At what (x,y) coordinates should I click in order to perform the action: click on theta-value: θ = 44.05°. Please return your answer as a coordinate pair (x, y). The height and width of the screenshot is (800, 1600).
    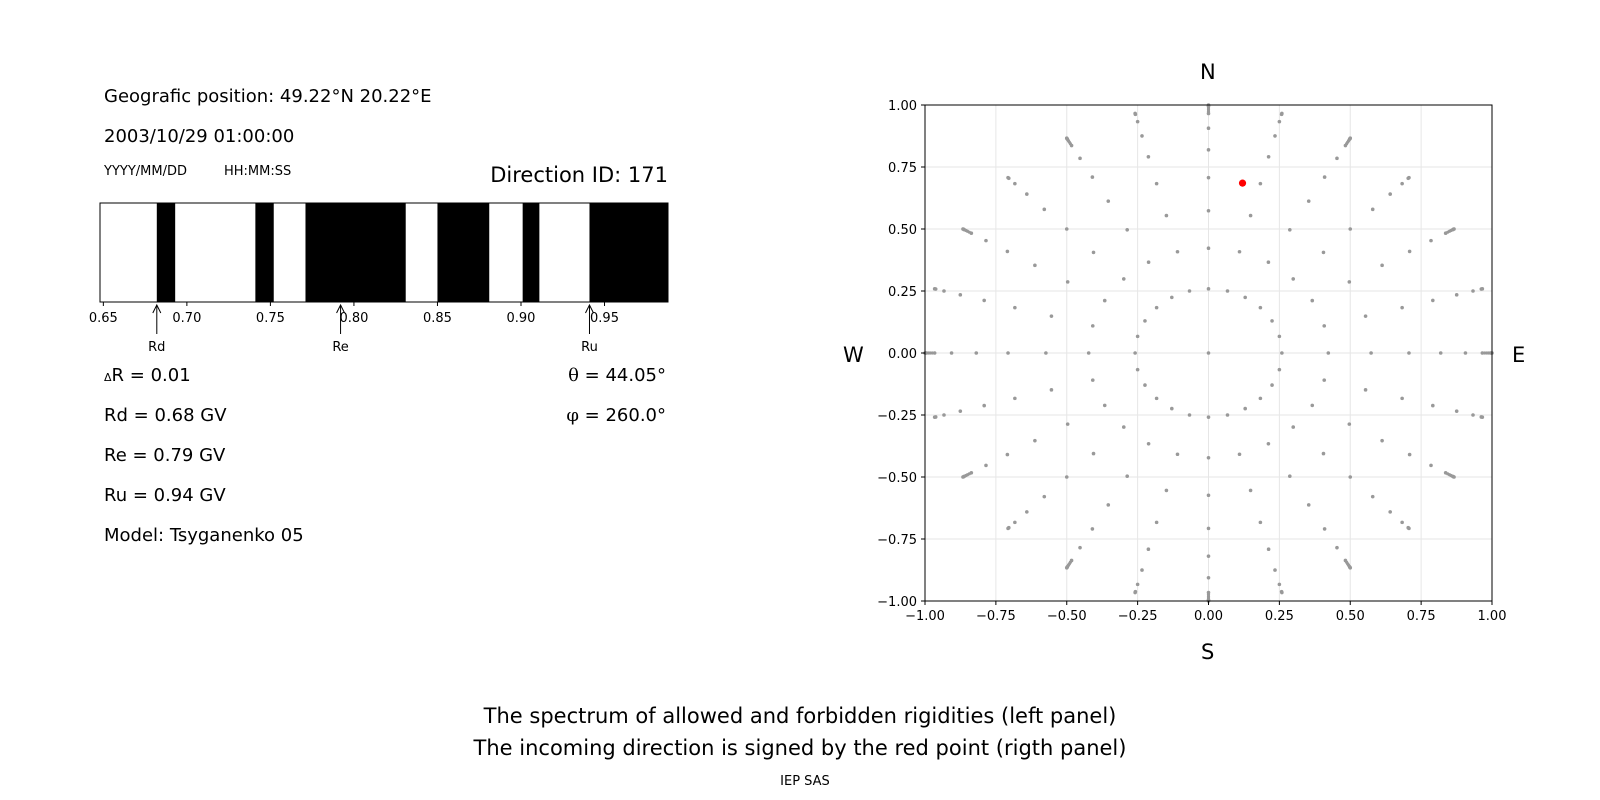
    Looking at the image, I should click on (617, 375).